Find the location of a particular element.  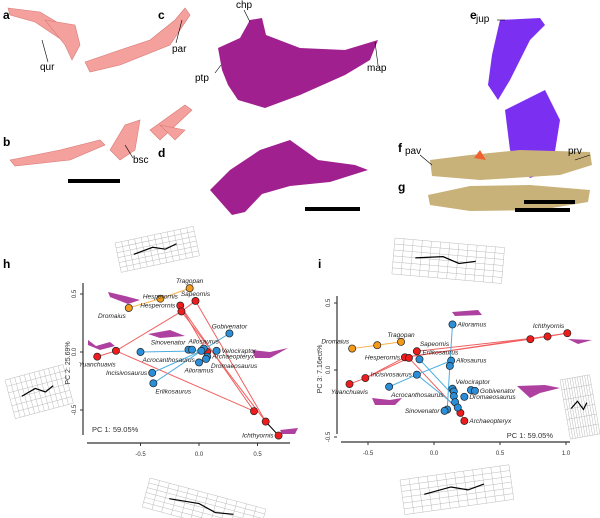

taxon-label: Velociraptor is located at coordinates (472, 382).